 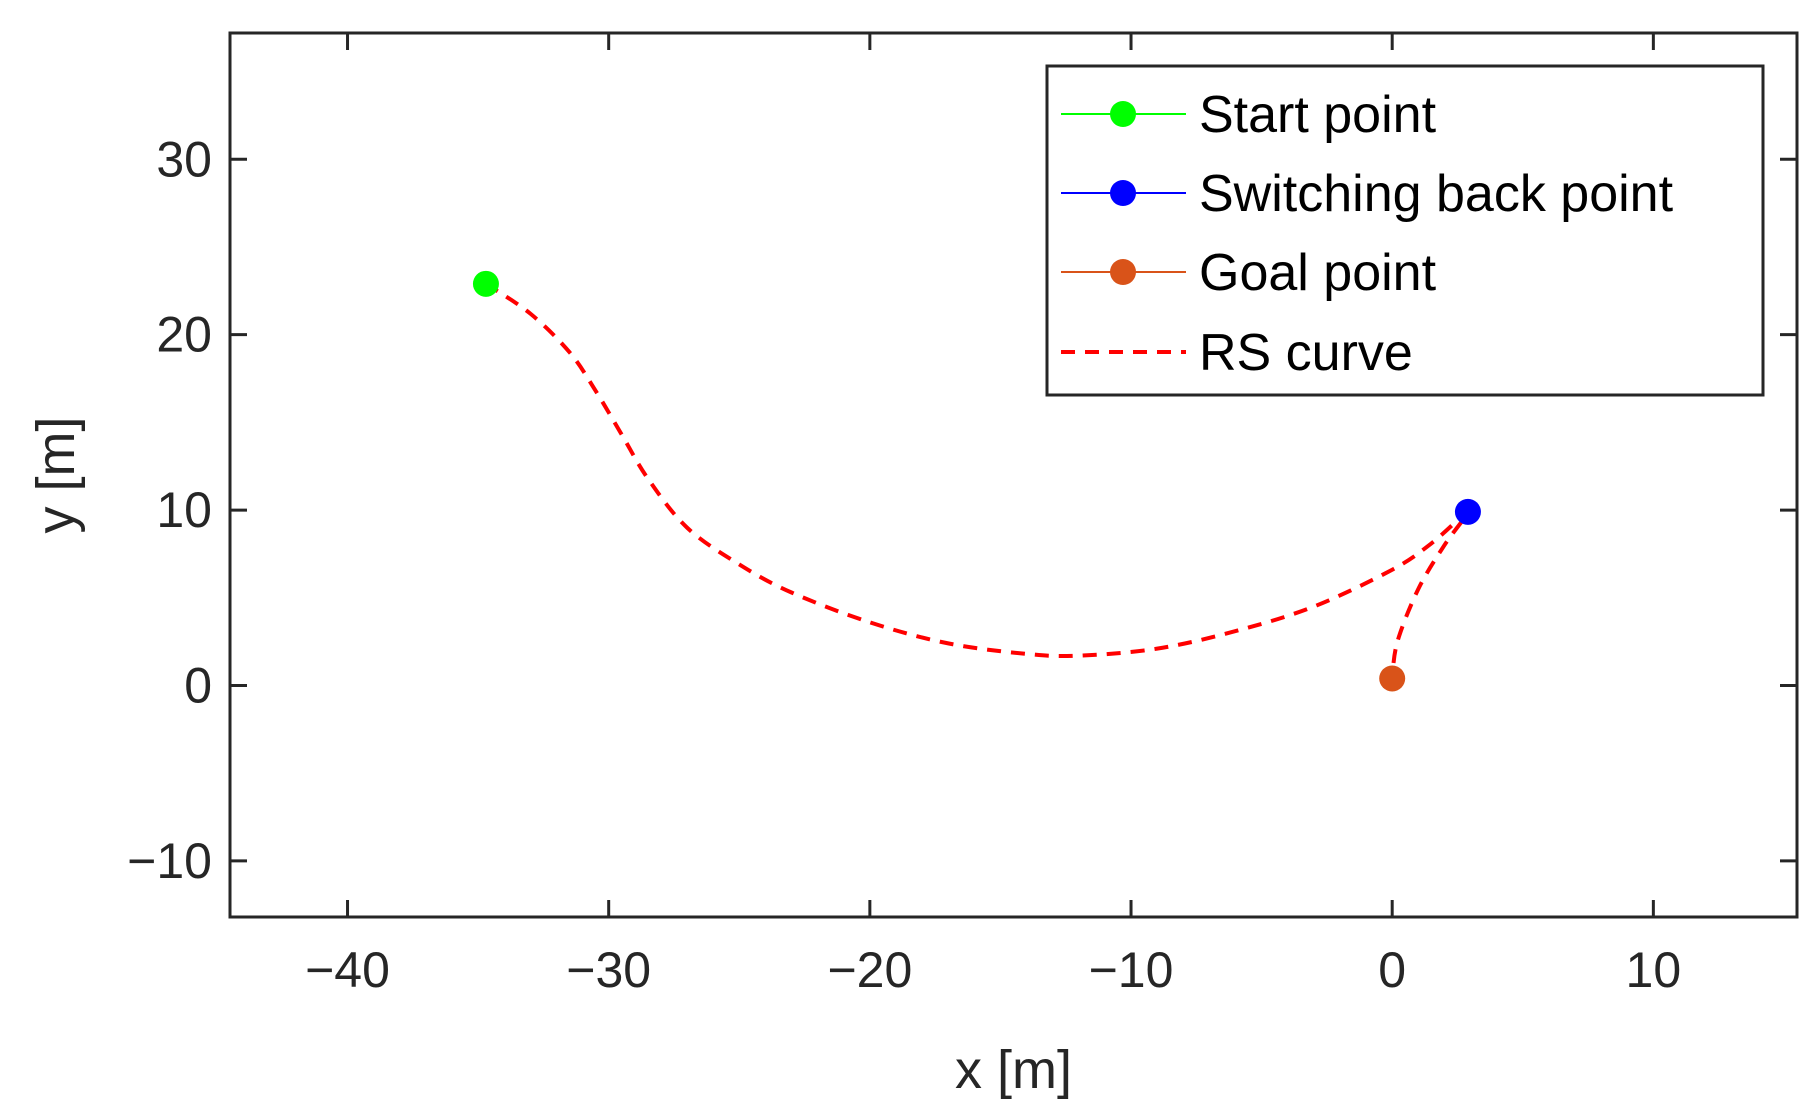 What do you see at coordinates (1318, 273) in the screenshot?
I see `legend-label-goal-point: Goal point` at bounding box center [1318, 273].